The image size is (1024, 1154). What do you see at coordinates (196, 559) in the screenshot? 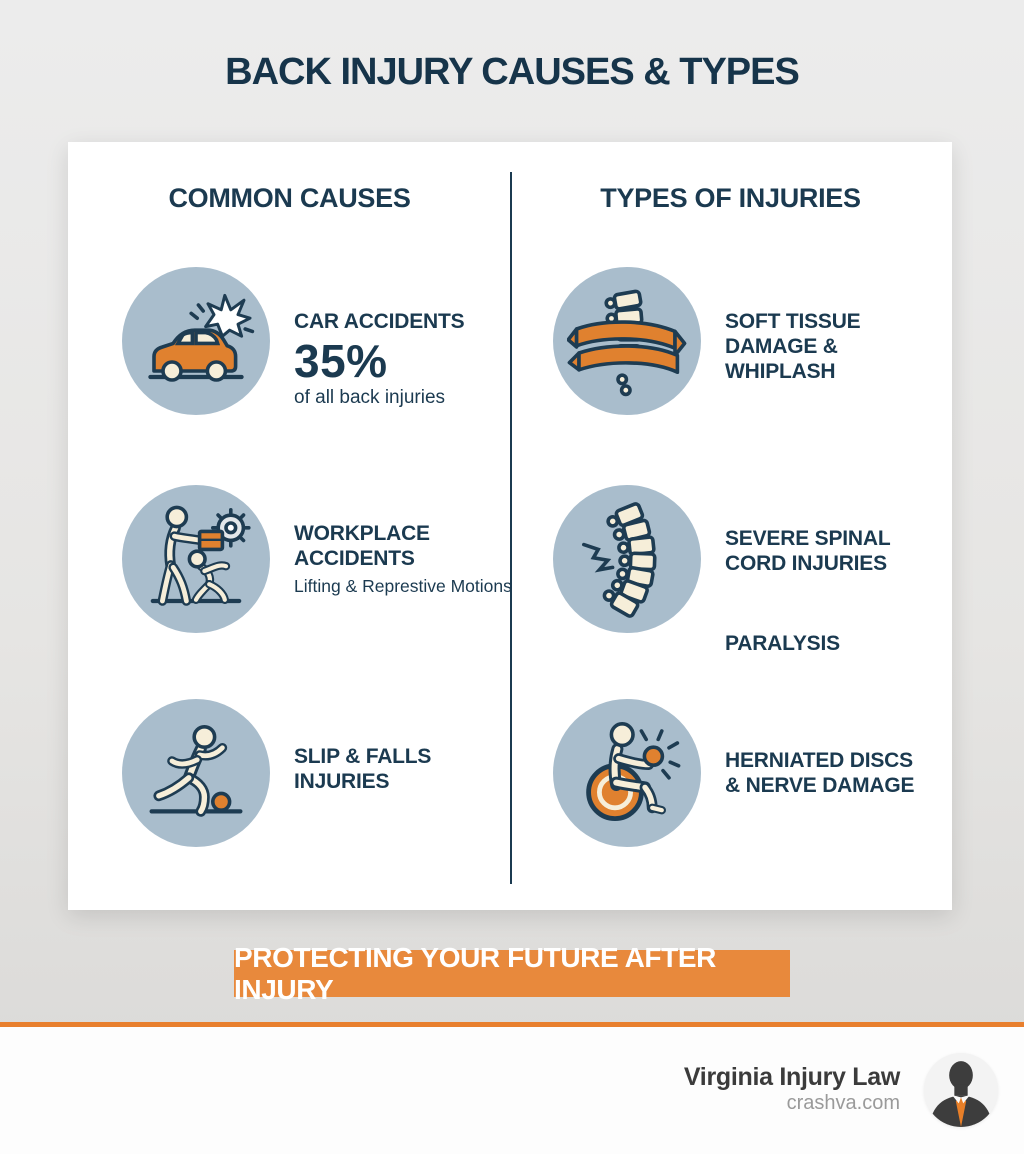
I see `workplace-accident-icon` at bounding box center [196, 559].